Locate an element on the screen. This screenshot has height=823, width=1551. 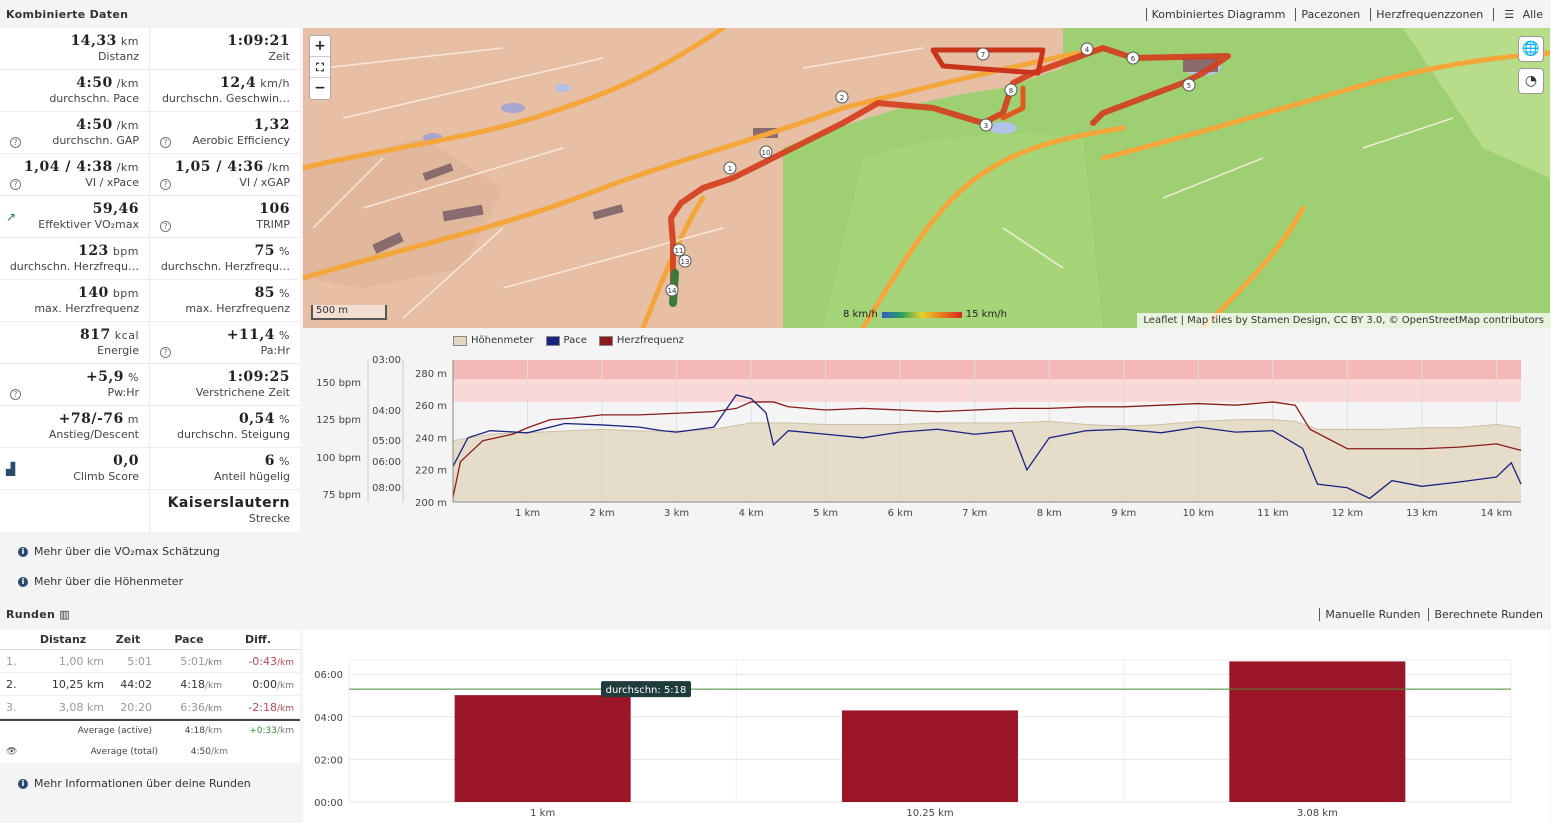
hr-tick-label: 75 bpm is located at coordinates (342, 495).